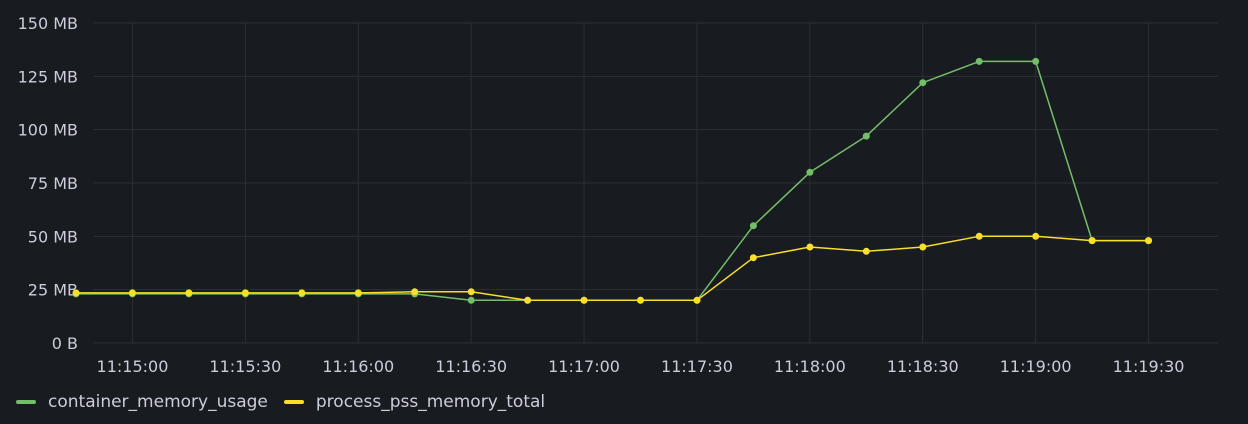 This screenshot has width=1248, height=424. I want to click on x-tick-label: 11:17:00, so click(584, 366).